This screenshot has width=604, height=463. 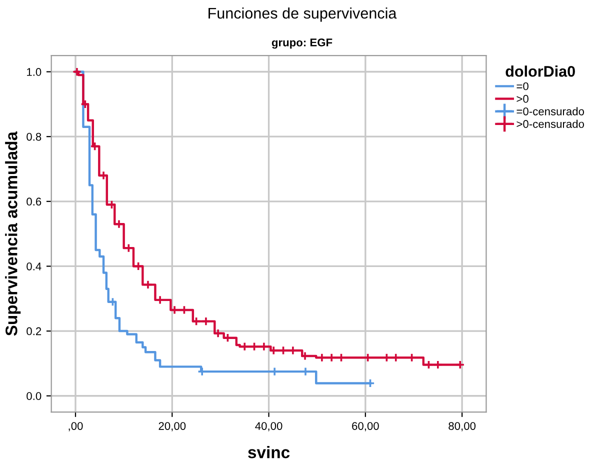 I want to click on x-tick-label: 40,00, so click(x=268, y=427).